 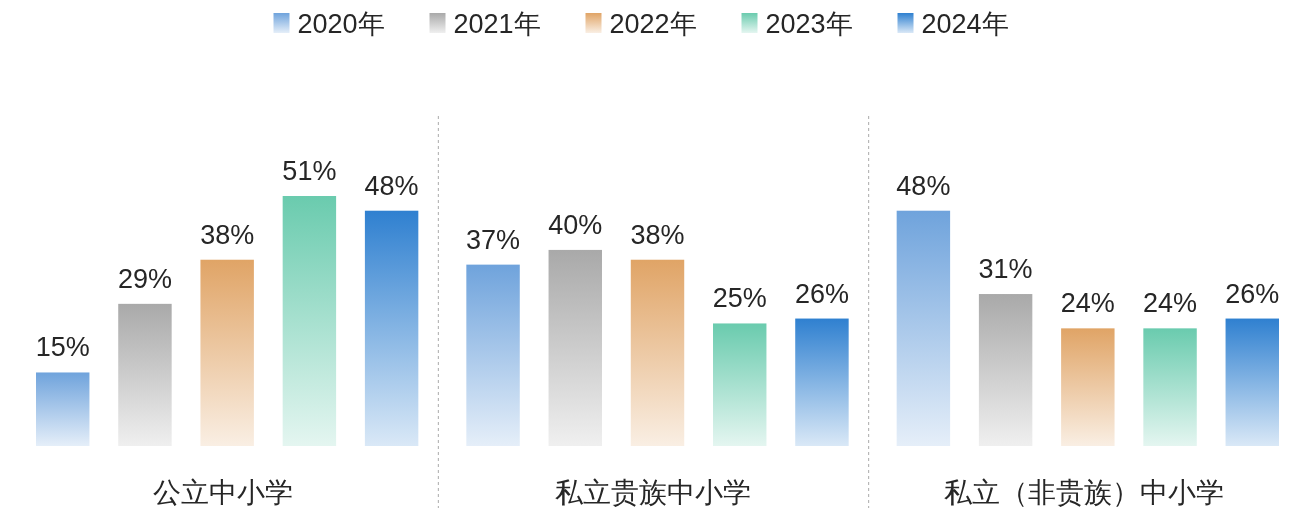 I want to click on data-label: 31%, so click(x=1005, y=269).